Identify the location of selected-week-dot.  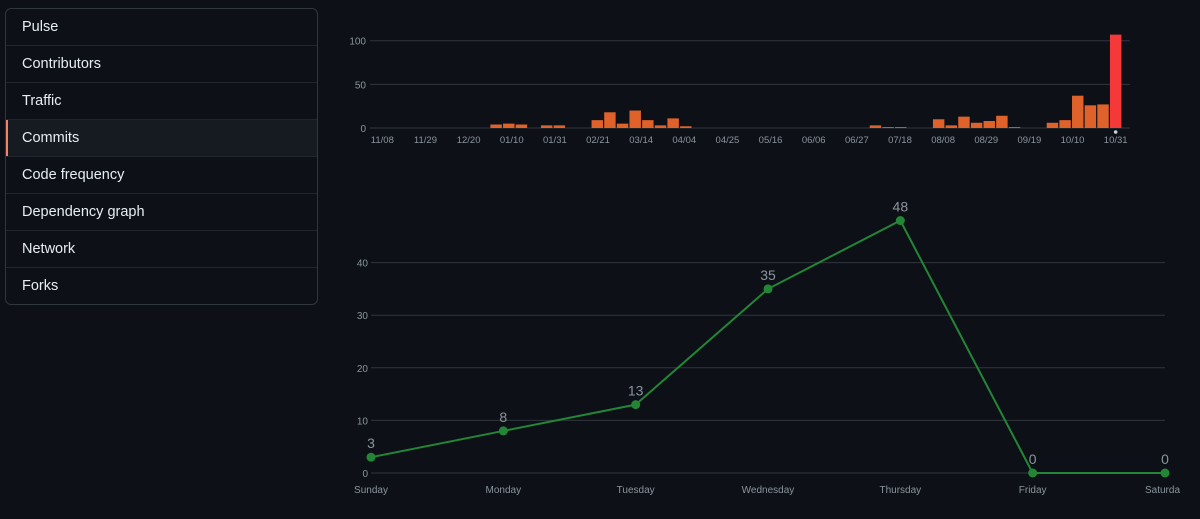
(1115, 132).